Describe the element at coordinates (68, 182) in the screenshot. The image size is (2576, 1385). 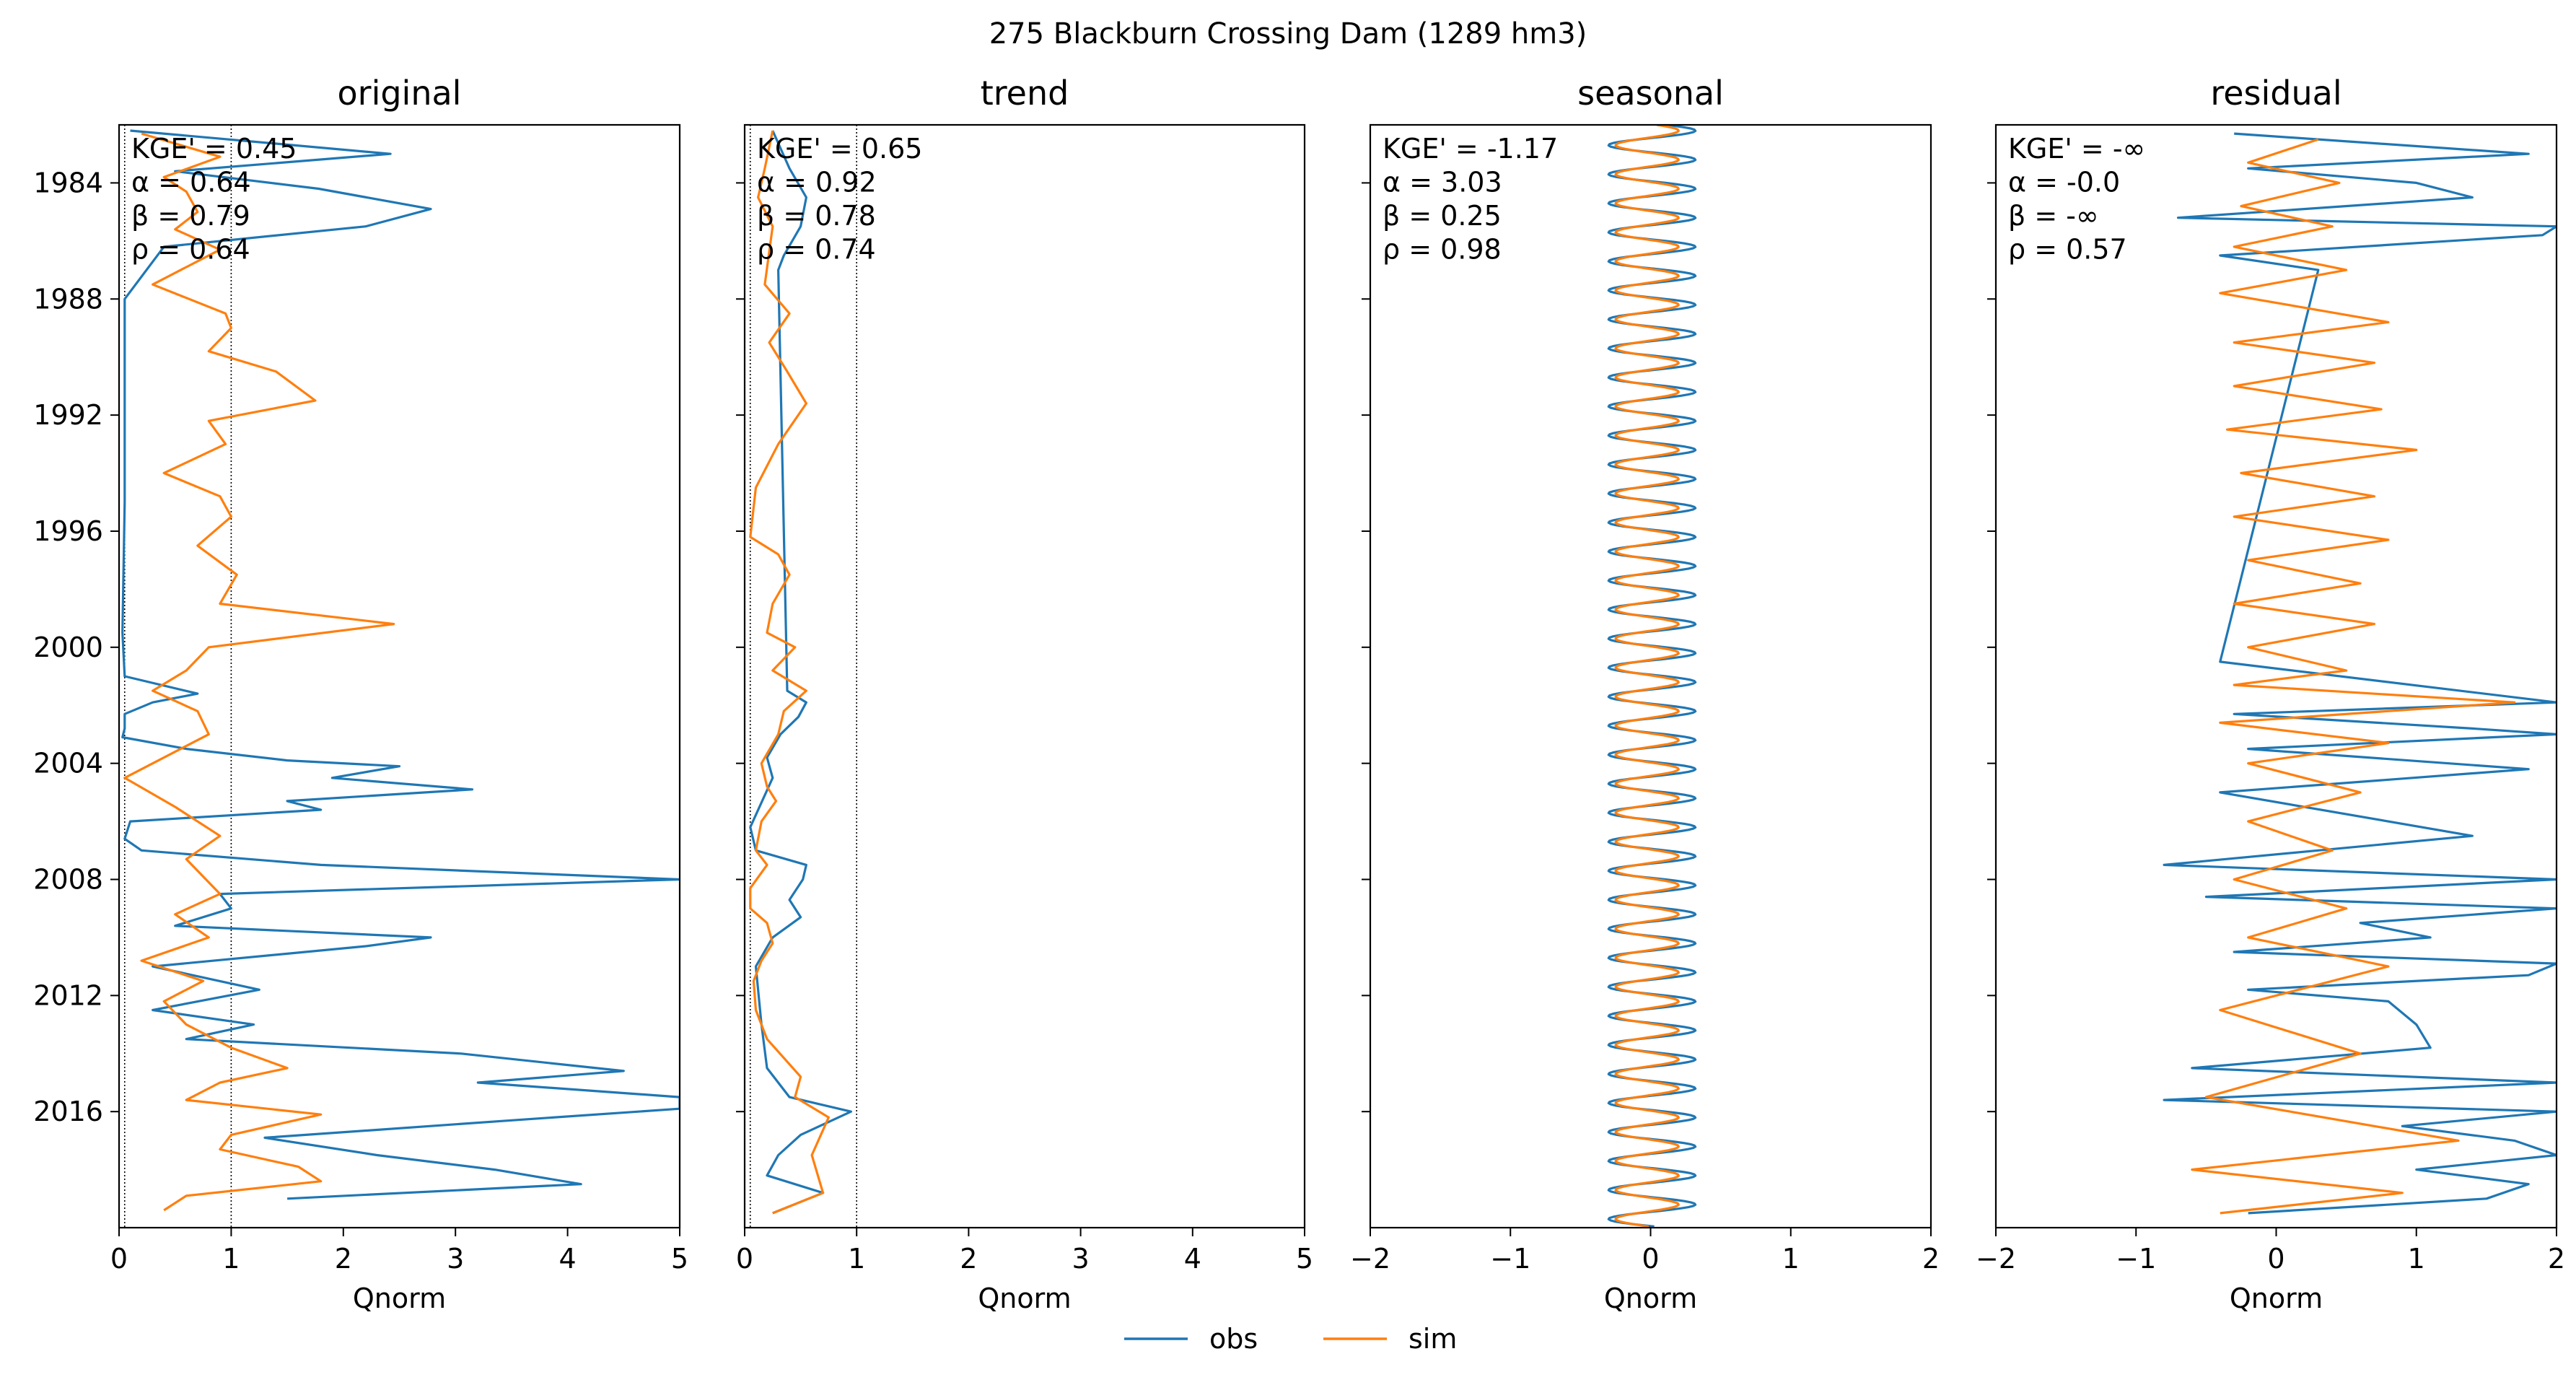
I see `y-tick-label: 1984` at that location.